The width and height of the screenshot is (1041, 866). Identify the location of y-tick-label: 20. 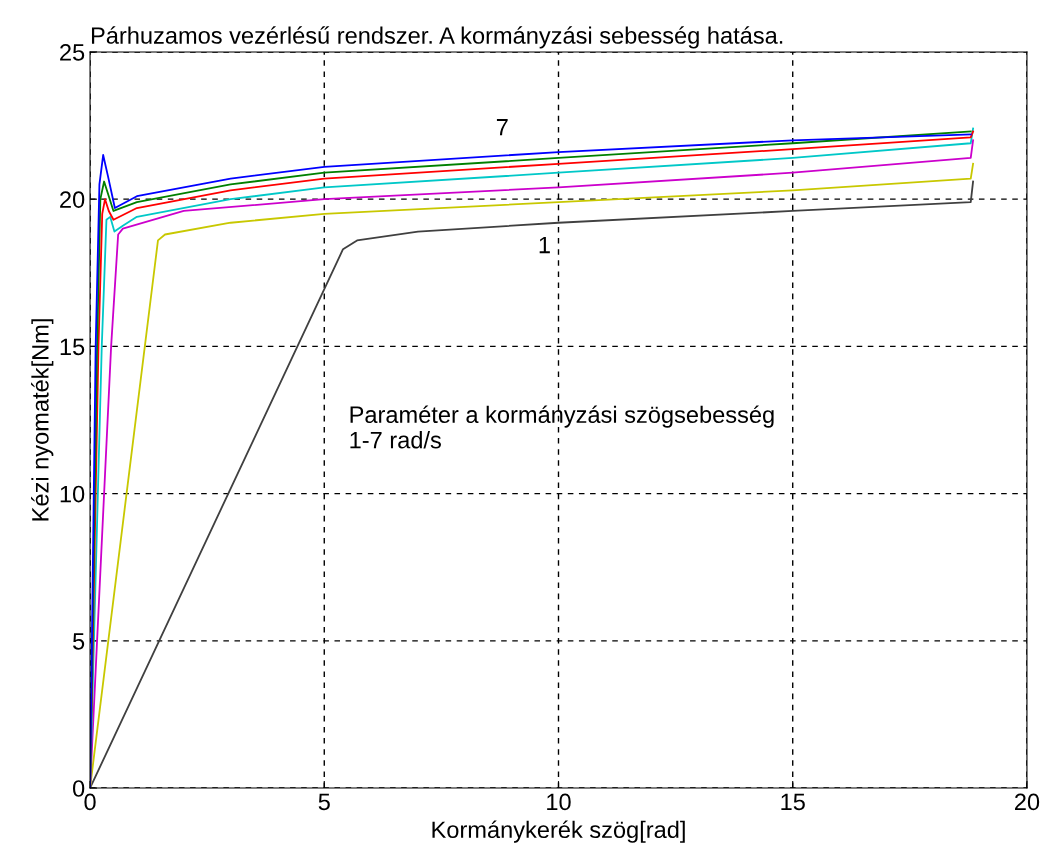
(72, 199).